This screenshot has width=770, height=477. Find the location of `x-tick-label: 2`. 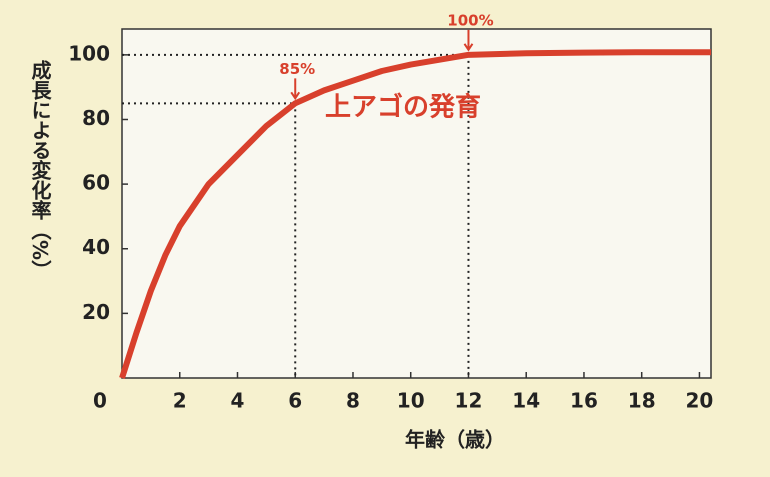

x-tick-label: 2 is located at coordinates (180, 401).